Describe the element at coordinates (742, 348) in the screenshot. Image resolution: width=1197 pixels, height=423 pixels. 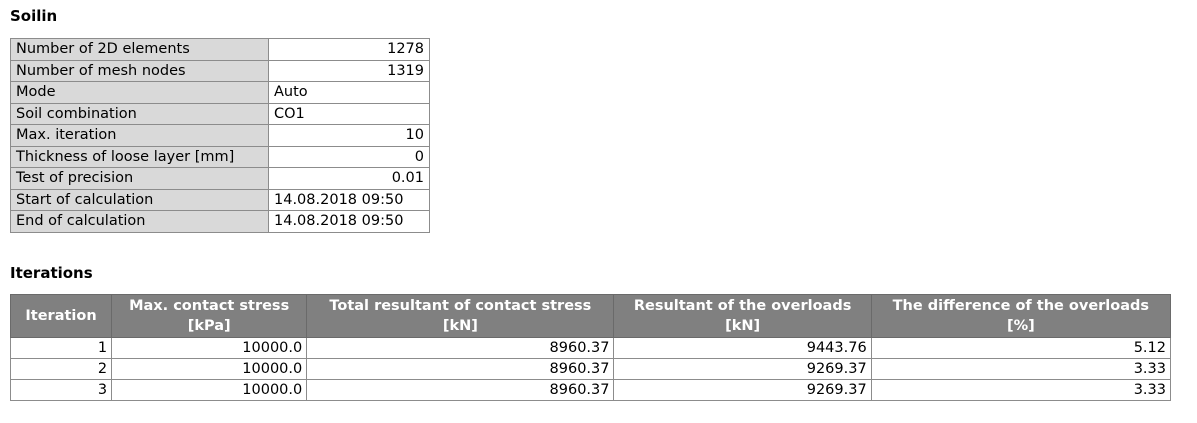
I see `cell-resultant-overloads: 9443.76` at that location.